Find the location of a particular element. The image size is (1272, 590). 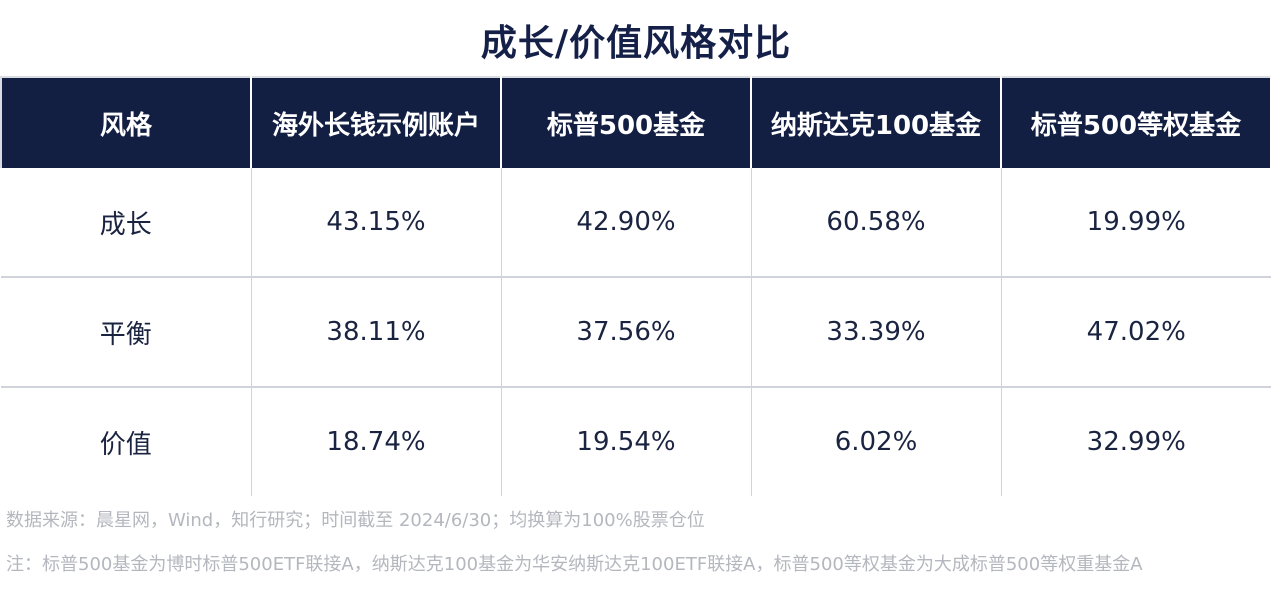

page-title: 成长/价值风格对比 is located at coordinates (636, 43).